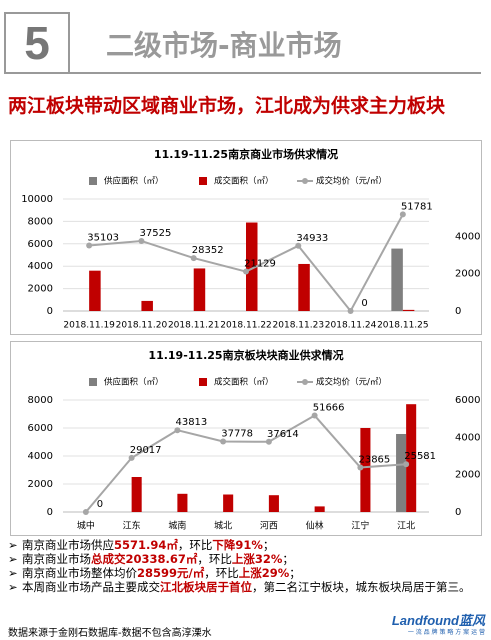  I want to click on data-label: 0, so click(364, 303).